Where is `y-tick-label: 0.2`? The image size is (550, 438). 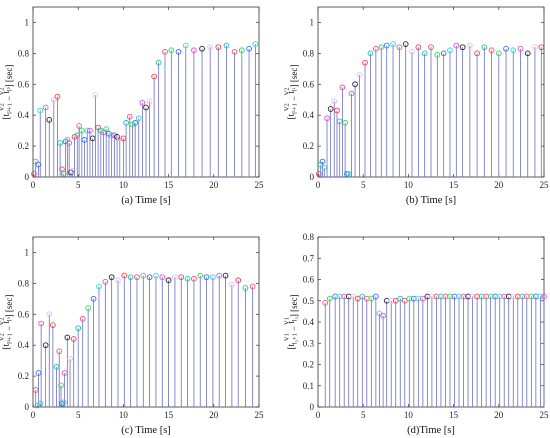
y-tick-label: 0.2 is located at coordinates (23, 146).